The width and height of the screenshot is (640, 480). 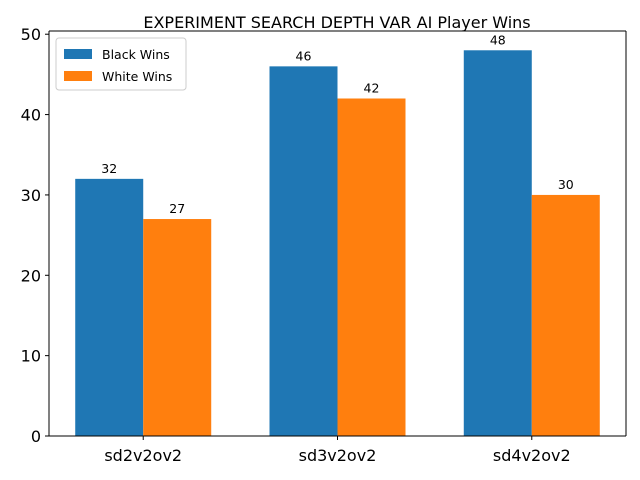 I want to click on value-label-black-wins-sd4v2ov2: 48, so click(x=498, y=39).